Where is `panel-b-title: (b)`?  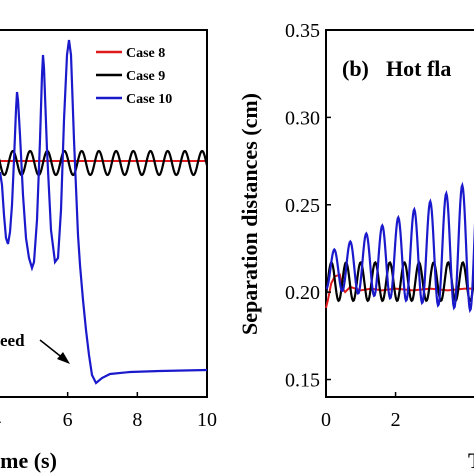 panel-b-title: (b) is located at coordinates (355, 68).